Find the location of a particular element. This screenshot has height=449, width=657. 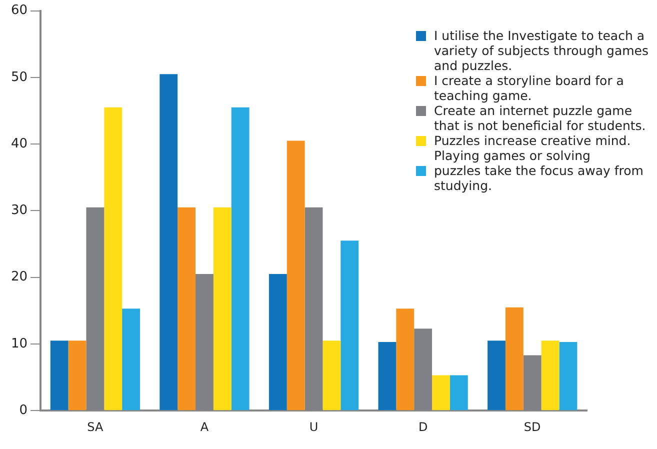

legend-label: Create an internet puzzle game that is not beneficial for students. is located at coordinates (540, 118).